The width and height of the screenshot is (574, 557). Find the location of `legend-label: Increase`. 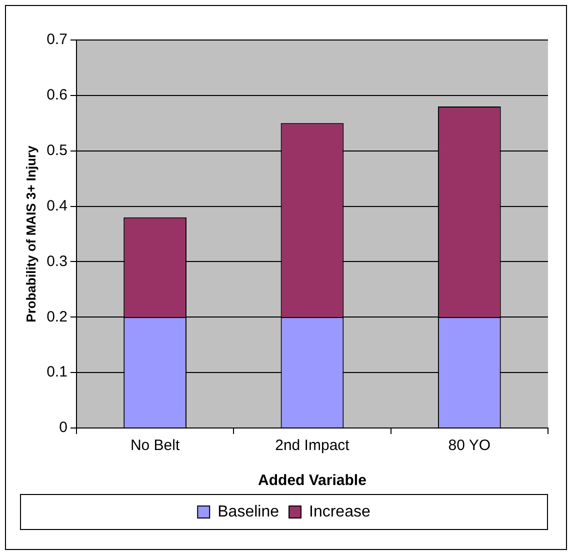

legend-label: Increase is located at coordinates (339, 511).